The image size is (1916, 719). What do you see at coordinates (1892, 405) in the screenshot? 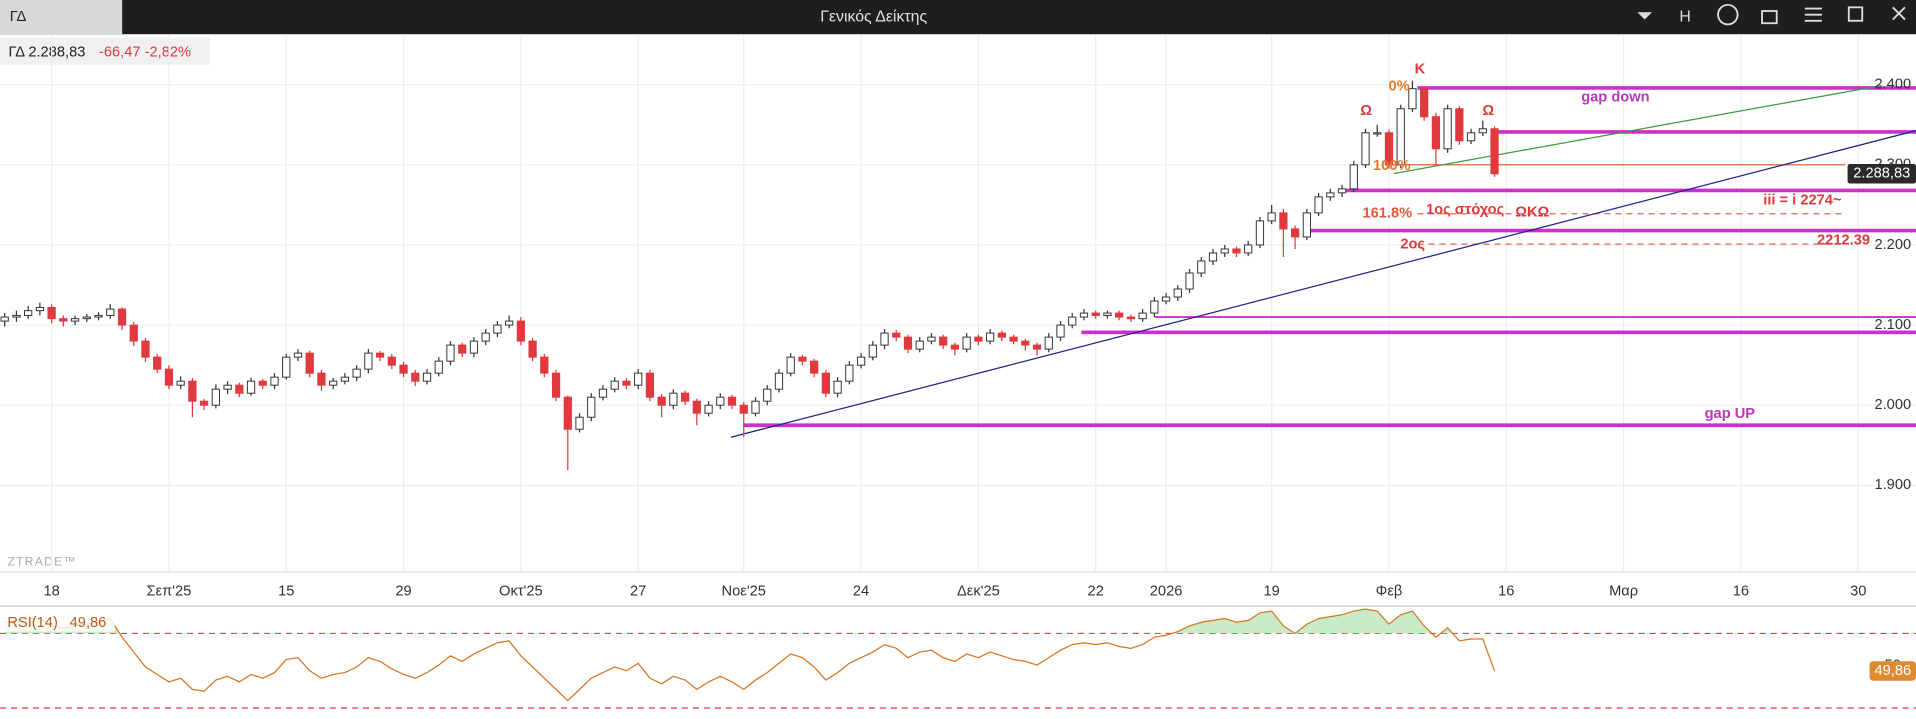
I see `y-tick-label: 2.000` at bounding box center [1892, 405].